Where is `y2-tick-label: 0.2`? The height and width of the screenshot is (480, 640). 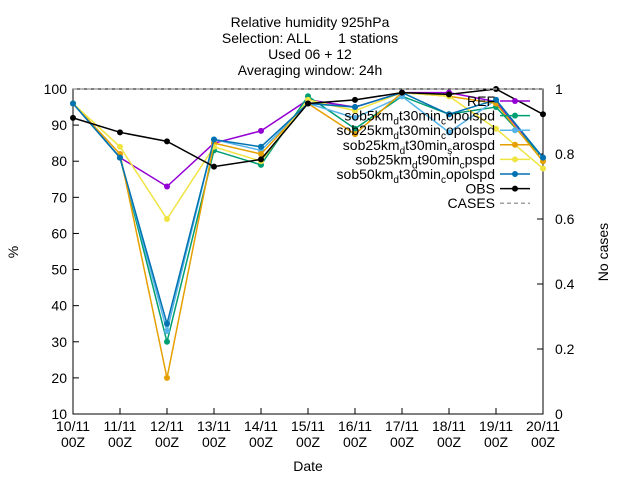
y2-tick-label: 0.2 is located at coordinates (565, 349).